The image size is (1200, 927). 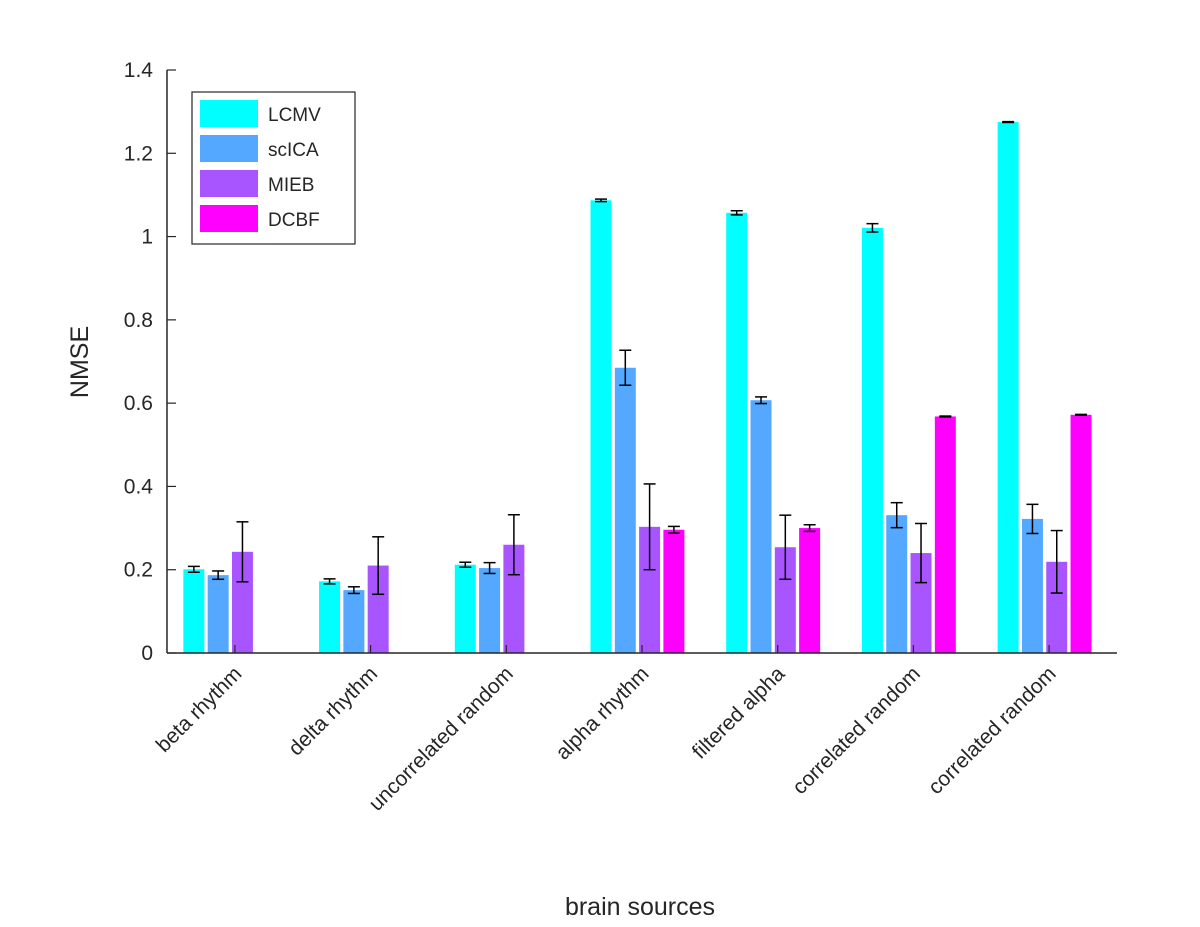 I want to click on x-tick-label: uncorrelated random, so click(x=441, y=738).